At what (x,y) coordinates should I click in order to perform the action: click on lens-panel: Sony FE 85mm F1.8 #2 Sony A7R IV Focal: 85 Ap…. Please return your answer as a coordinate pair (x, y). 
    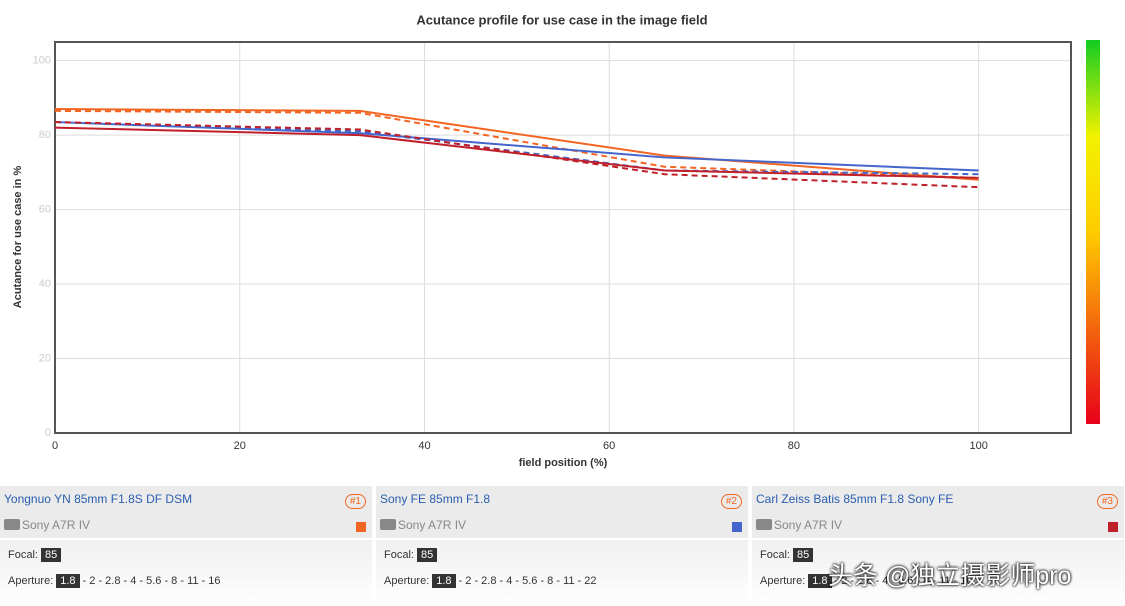
    Looking at the image, I should click on (562, 546).